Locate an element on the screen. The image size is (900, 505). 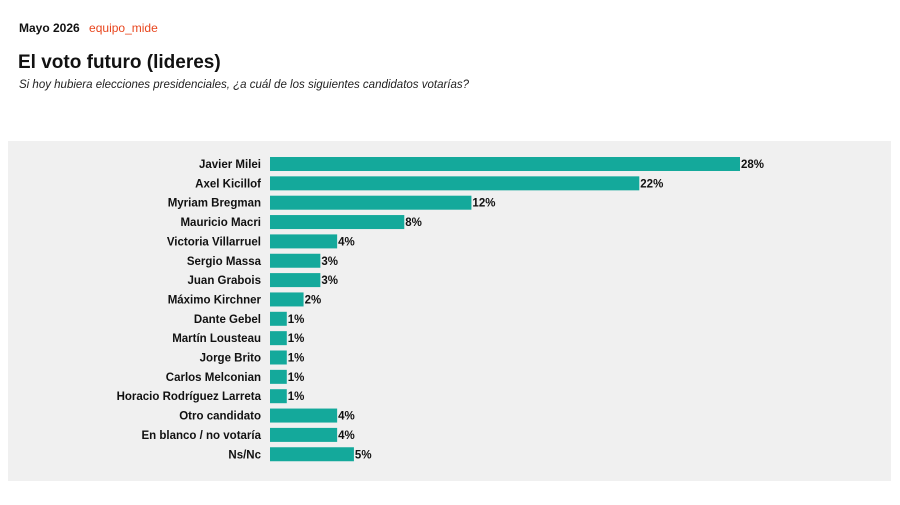
value-label: 8% is located at coordinates (413, 223).